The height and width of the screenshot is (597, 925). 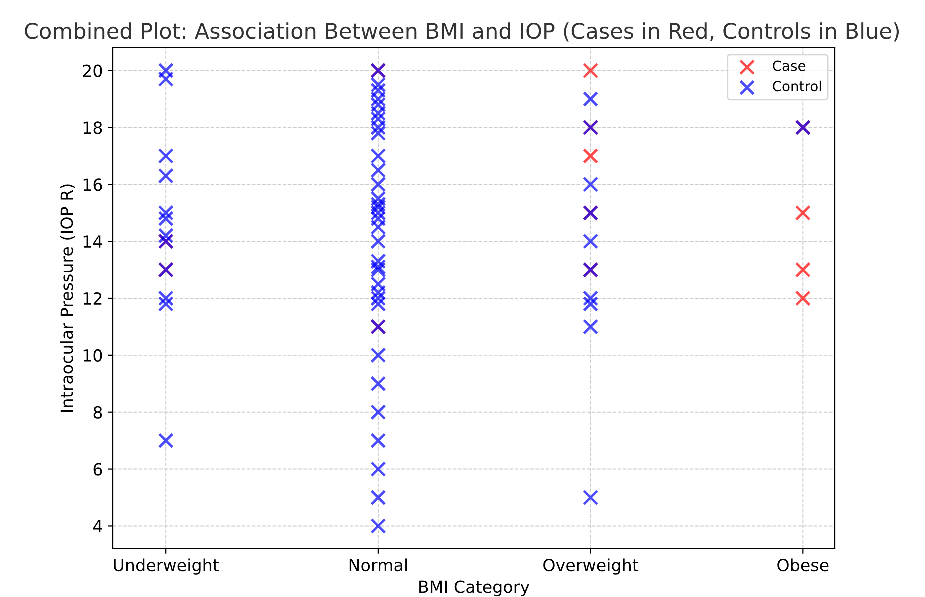 What do you see at coordinates (93, 128) in the screenshot?
I see `y-tick-label: 18` at bounding box center [93, 128].